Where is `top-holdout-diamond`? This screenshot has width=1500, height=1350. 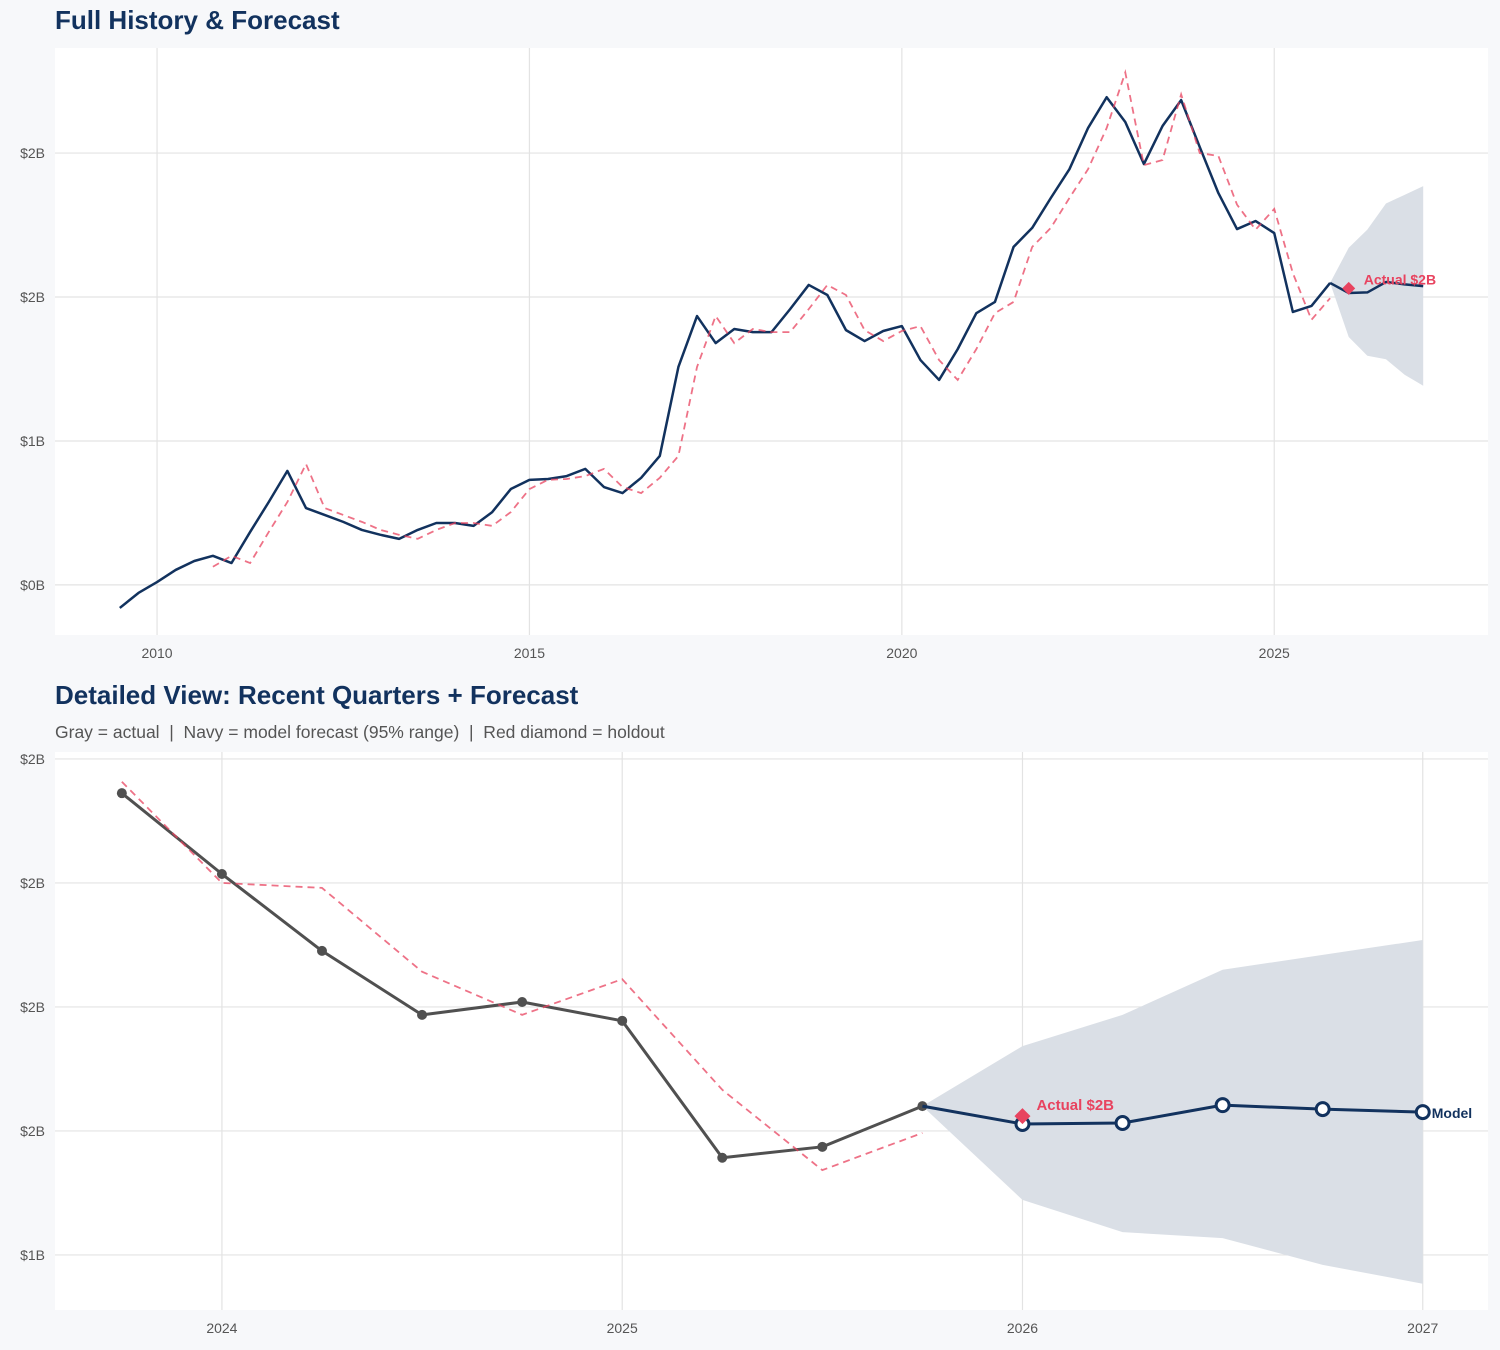 top-holdout-diamond is located at coordinates (1349, 288).